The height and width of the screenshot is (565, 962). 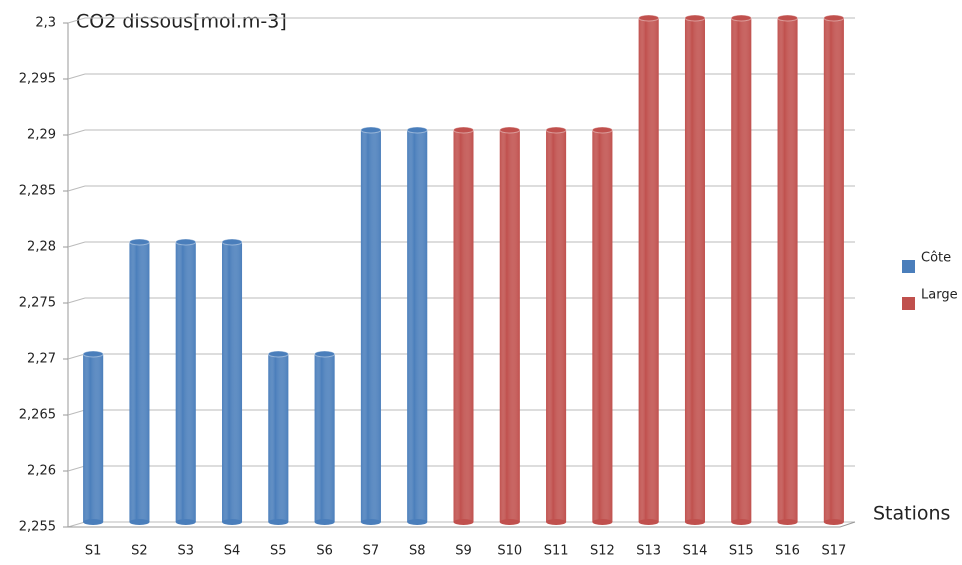 I want to click on x-tick-label: S15, so click(x=741, y=551).